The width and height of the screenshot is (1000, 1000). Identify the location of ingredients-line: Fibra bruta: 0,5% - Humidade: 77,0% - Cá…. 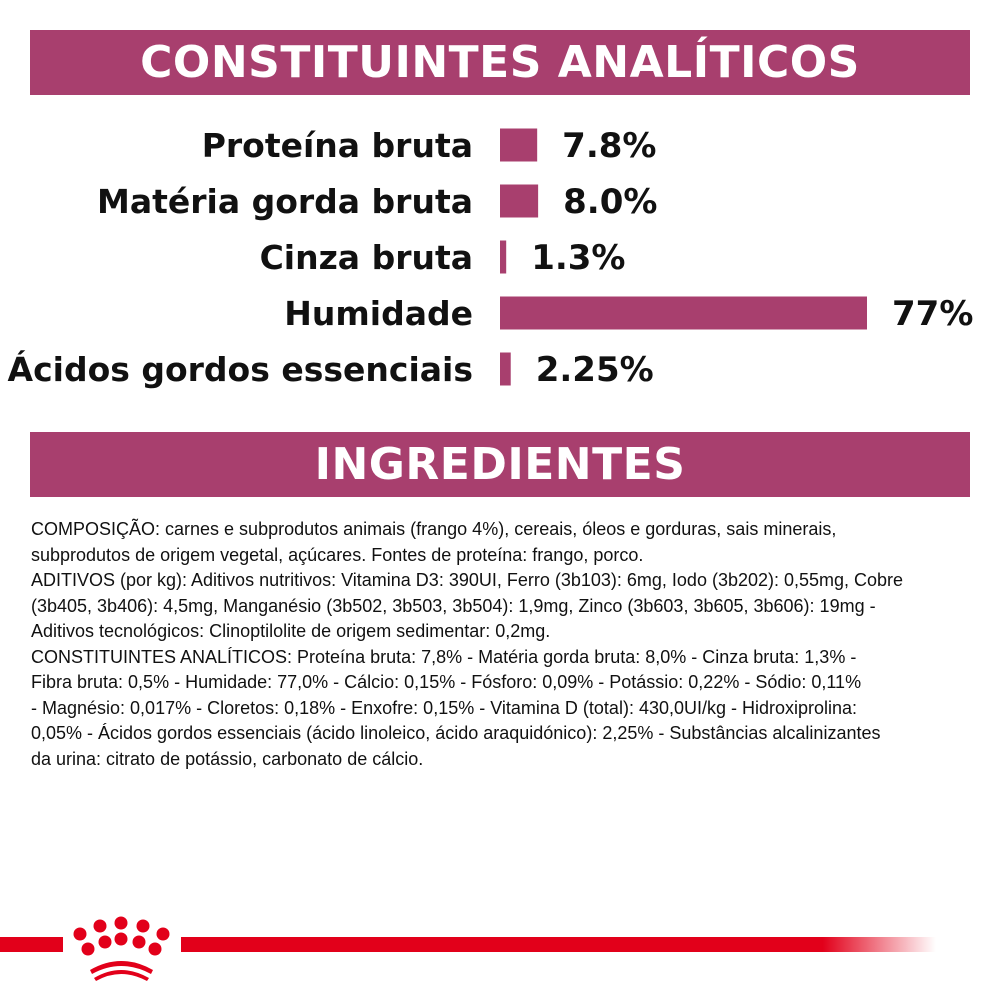
(446, 682).